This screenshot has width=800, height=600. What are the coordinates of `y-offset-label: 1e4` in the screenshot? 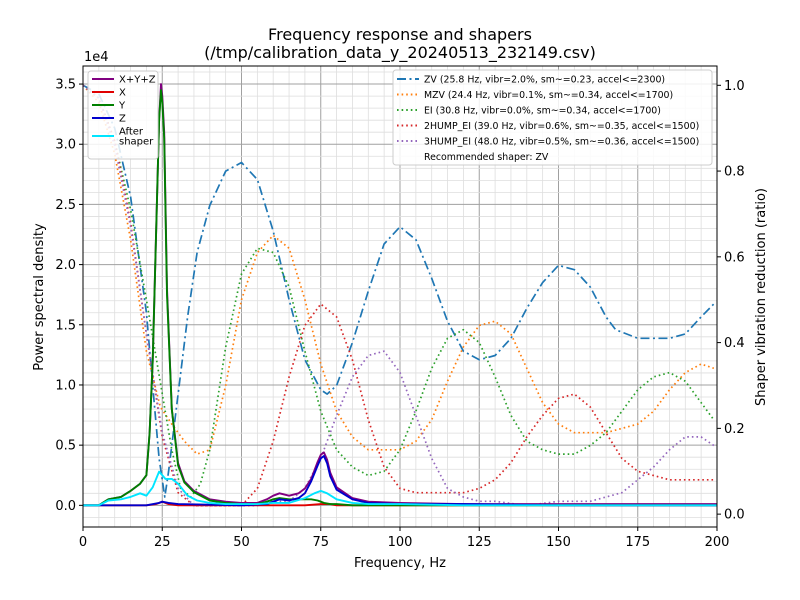 It's located at (96, 57).